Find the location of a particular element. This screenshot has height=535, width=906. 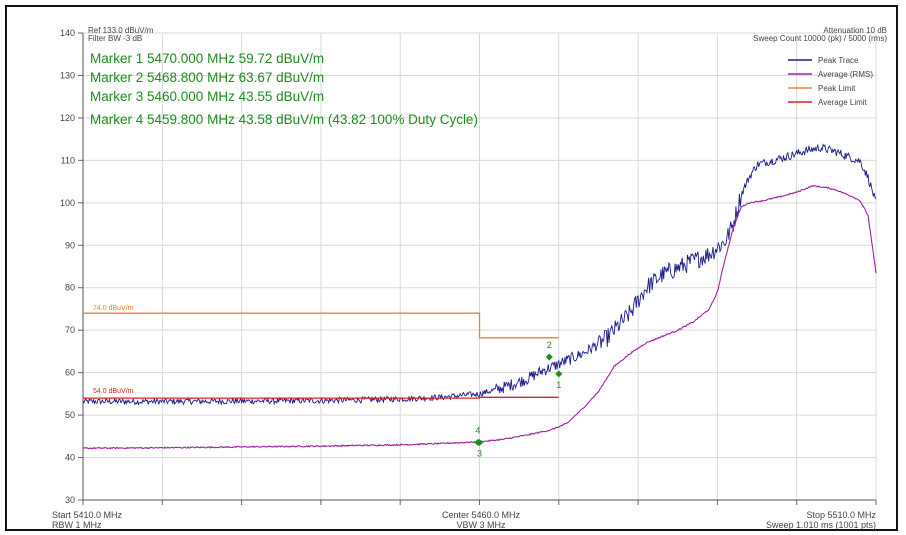

y-tick-label: 30 is located at coordinates (70, 500).